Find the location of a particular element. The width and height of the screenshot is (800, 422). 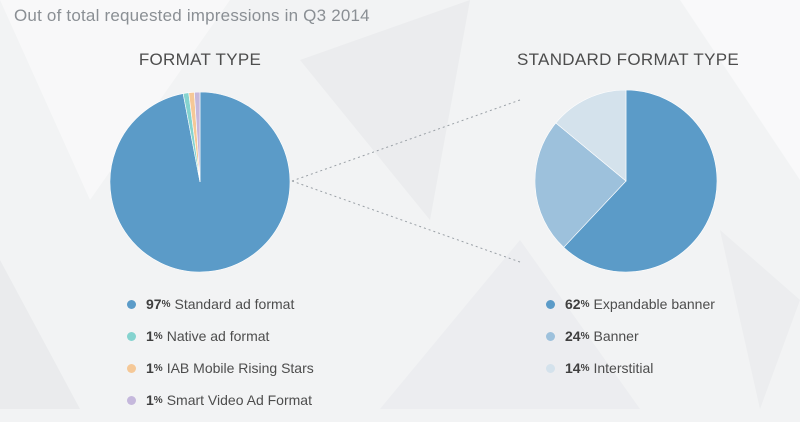

legend-label: Native ad format is located at coordinates (218, 336).